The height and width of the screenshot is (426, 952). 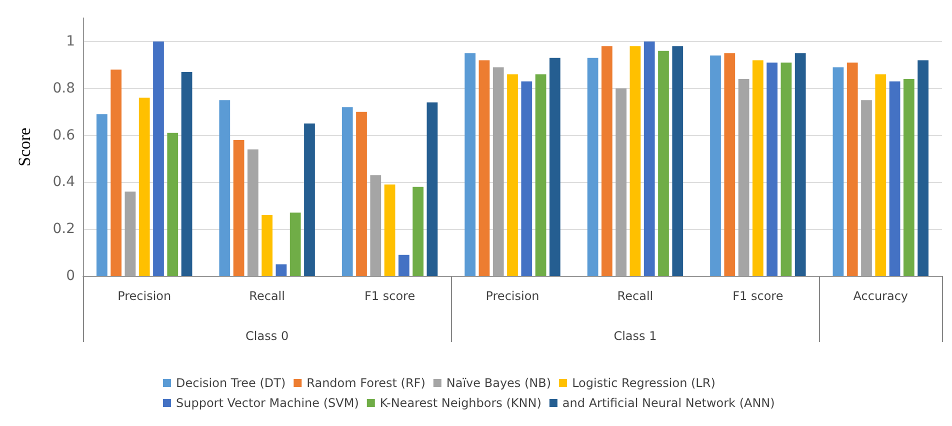 I want to click on y-tick-label: 0, so click(x=70, y=276).